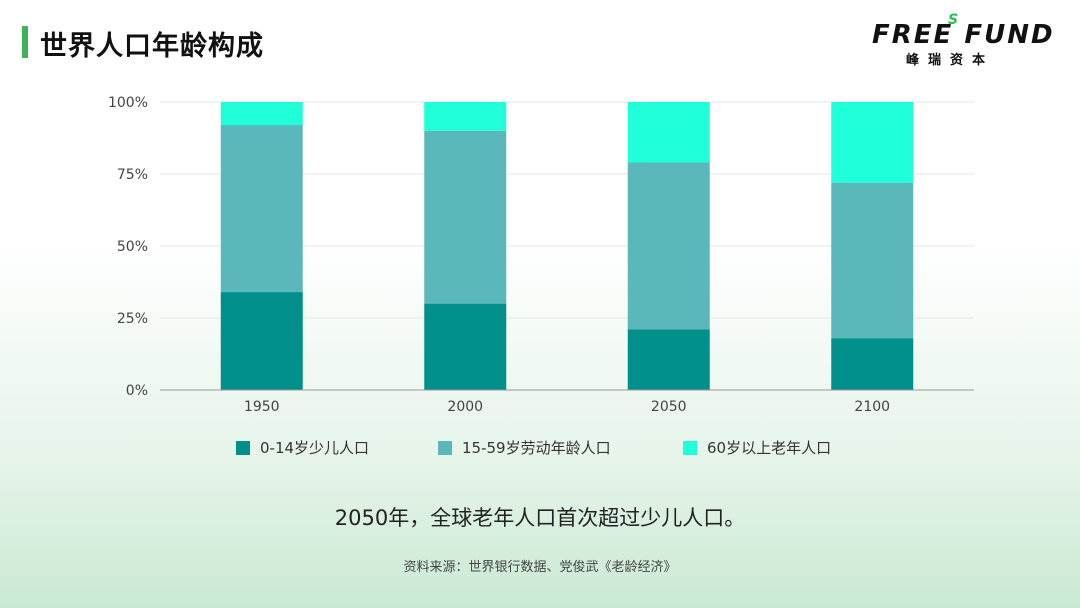 The width and height of the screenshot is (1080, 608). I want to click on y-tick-label: 25%, so click(132, 319).